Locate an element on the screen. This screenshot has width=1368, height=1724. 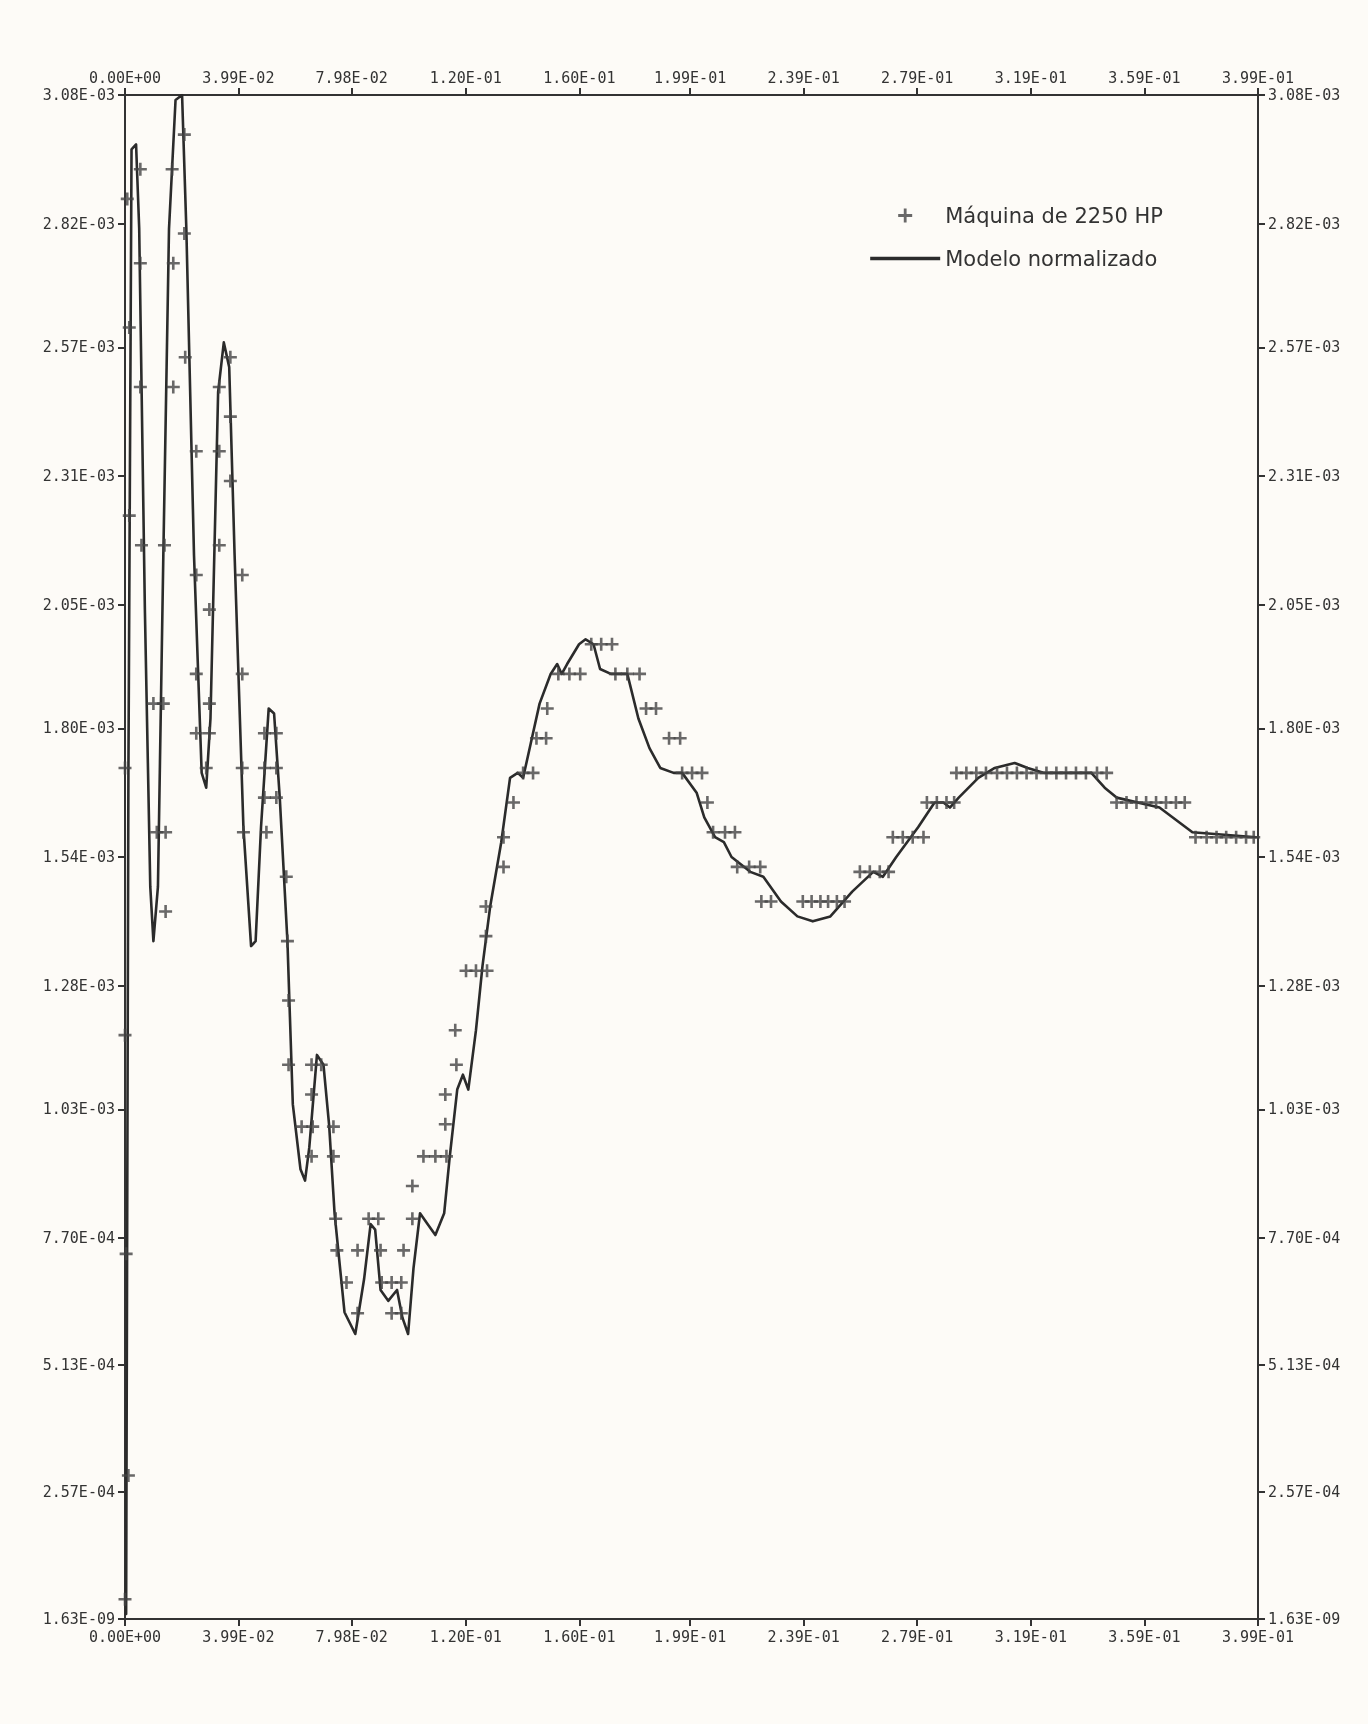
x-tick-label: 1.99E-01 is located at coordinates (690, 1636).